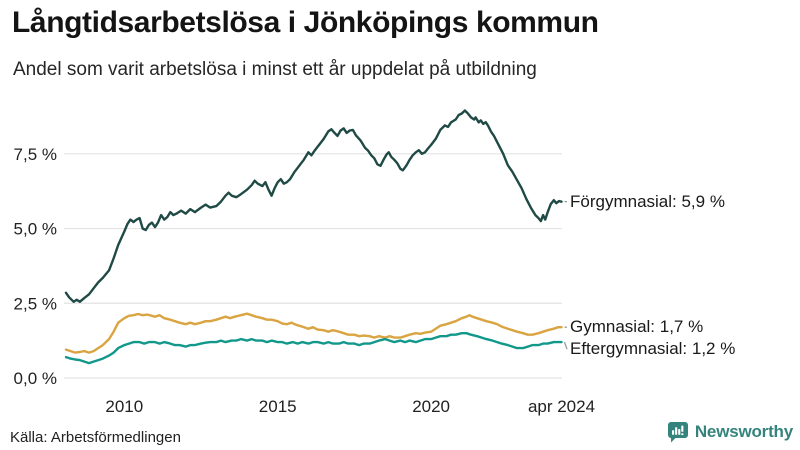  Describe the element at coordinates (278, 406) in the screenshot. I see `x-tick-label: 2015` at that location.